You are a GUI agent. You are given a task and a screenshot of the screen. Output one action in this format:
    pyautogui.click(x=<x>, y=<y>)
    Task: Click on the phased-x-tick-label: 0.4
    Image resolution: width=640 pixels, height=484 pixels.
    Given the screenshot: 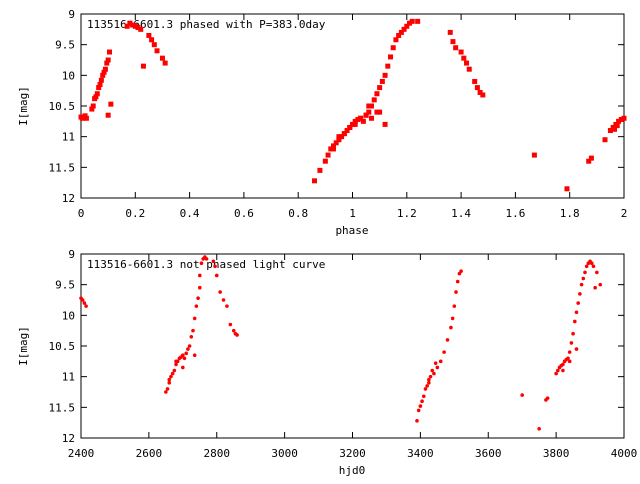 What is the action you would take?
    pyautogui.click(x=190, y=213)
    